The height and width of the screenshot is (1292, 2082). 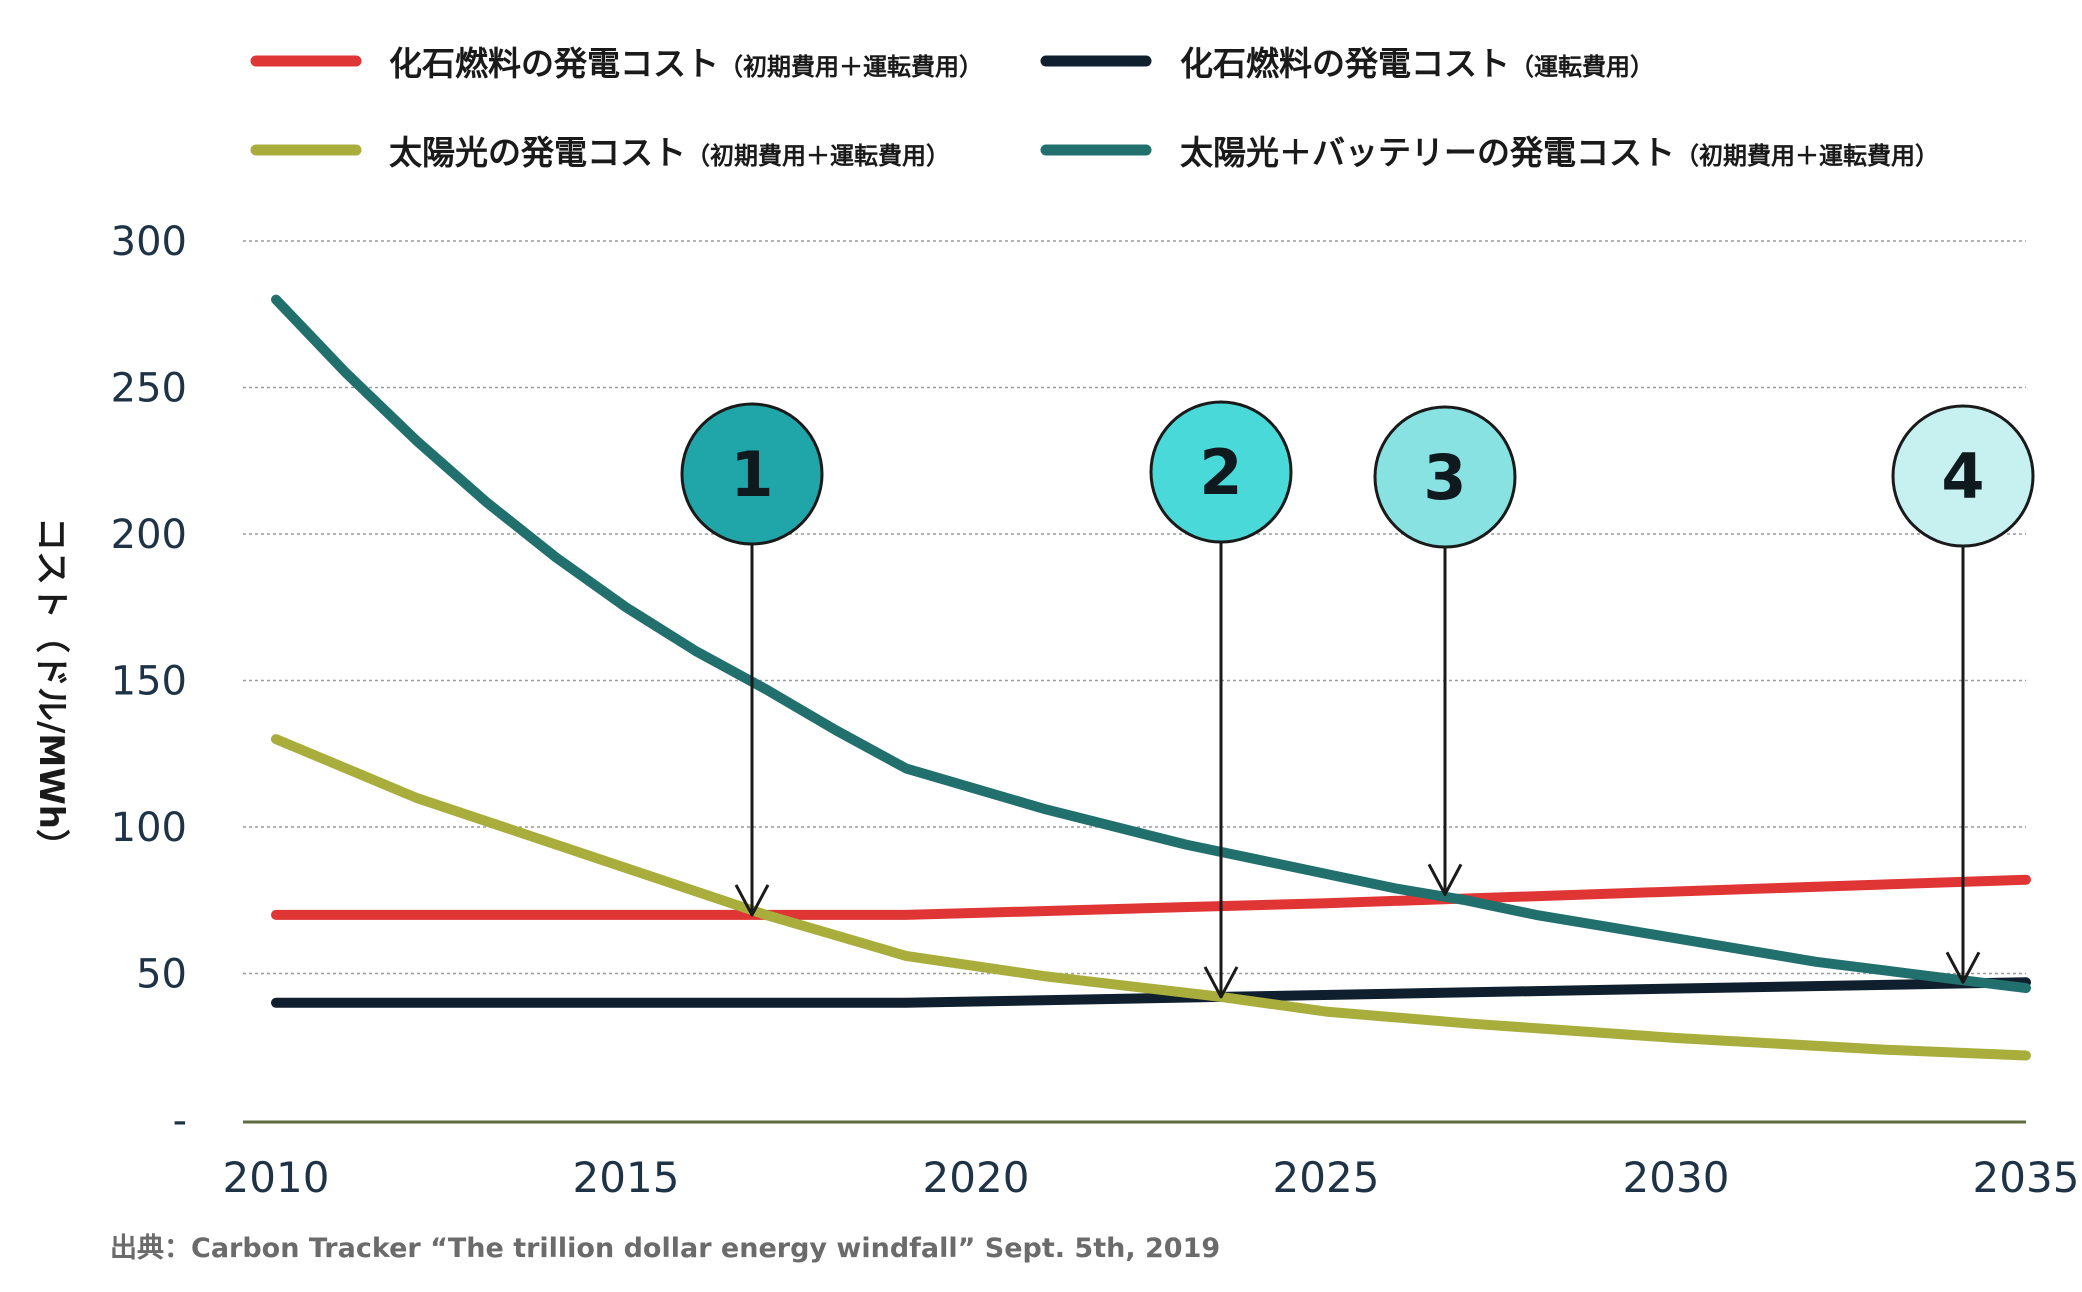 I want to click on y-tick-label: 150, so click(x=149, y=682).